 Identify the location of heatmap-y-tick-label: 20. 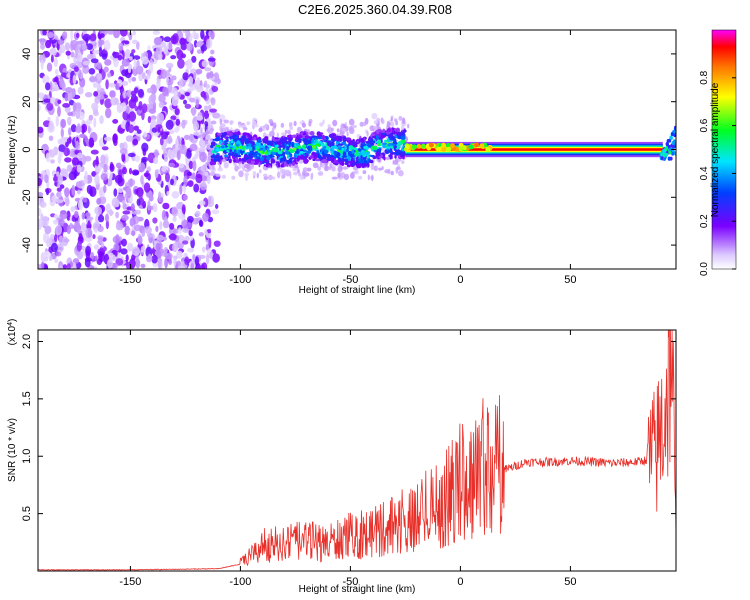
(27, 102).